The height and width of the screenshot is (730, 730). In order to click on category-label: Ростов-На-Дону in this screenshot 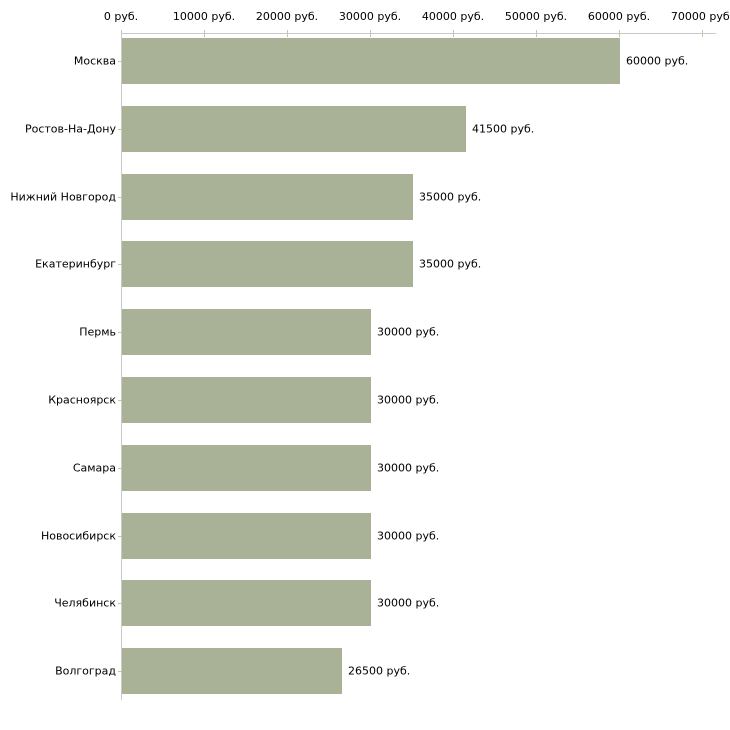, I will do `click(70, 129)`.